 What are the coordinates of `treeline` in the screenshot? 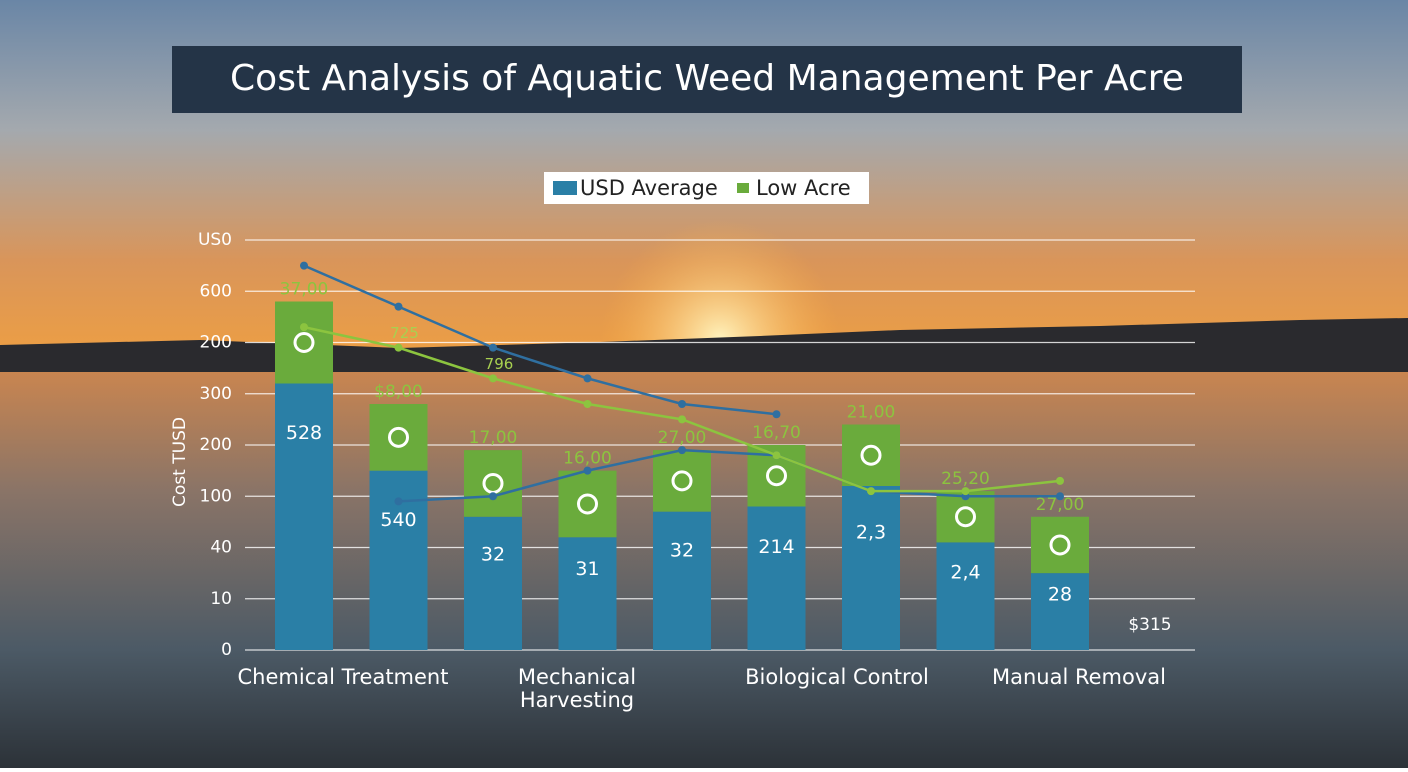 It's located at (704, 345).